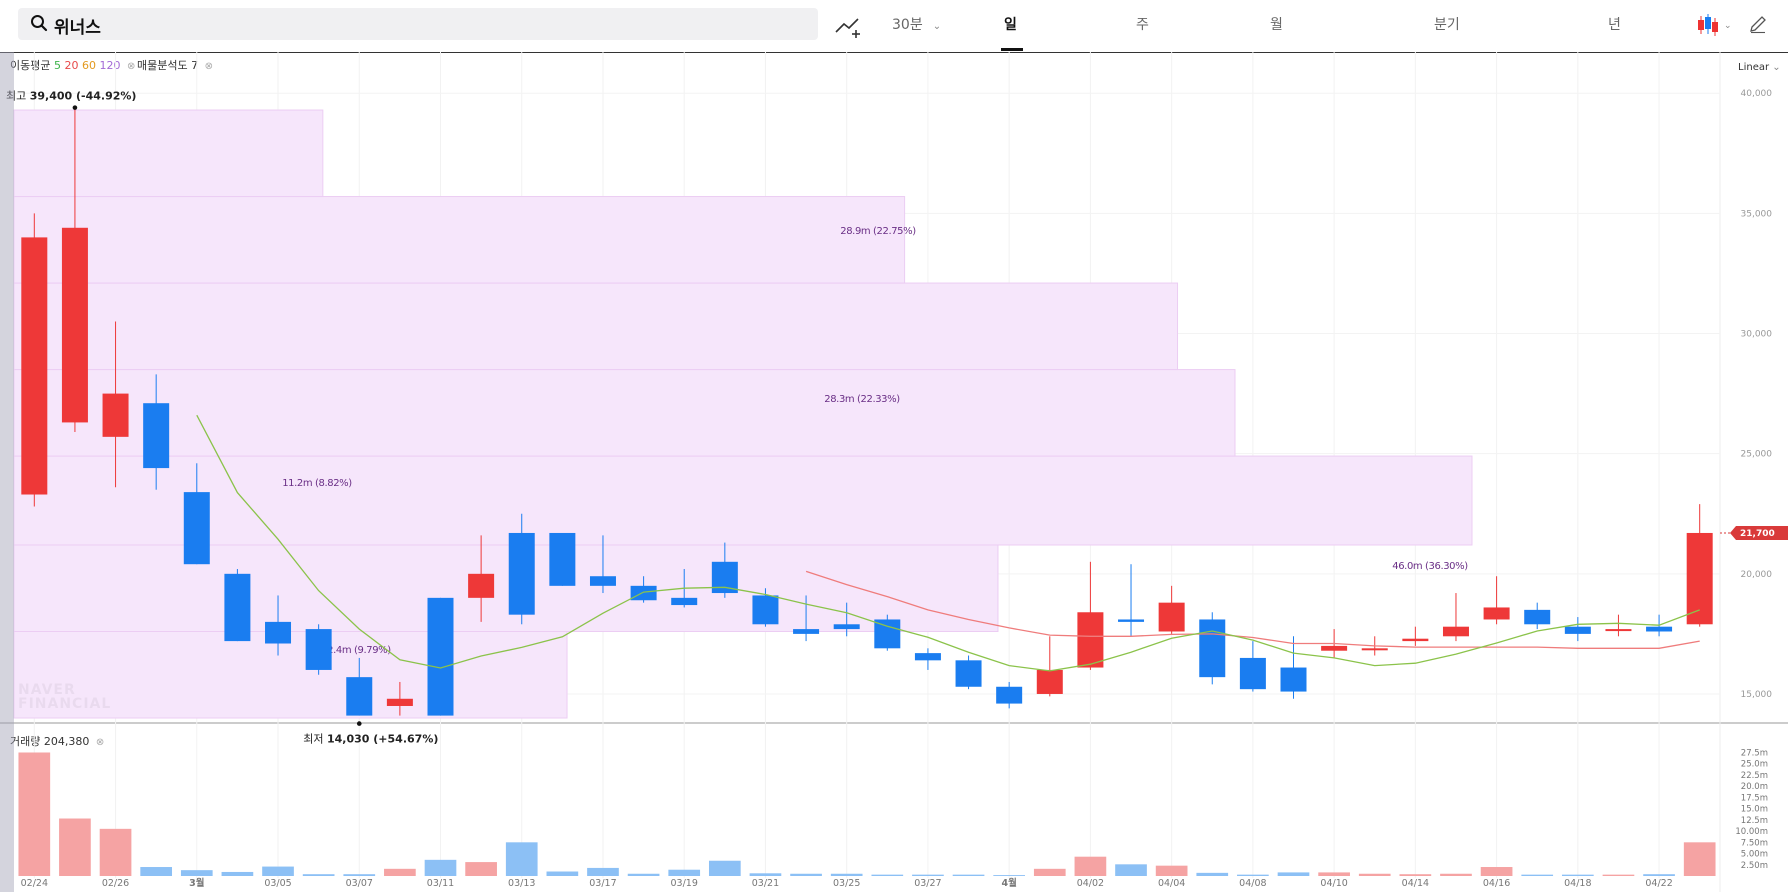  Describe the element at coordinates (359, 883) in the screenshot. I see `x-tick-label: 03/07` at that location.